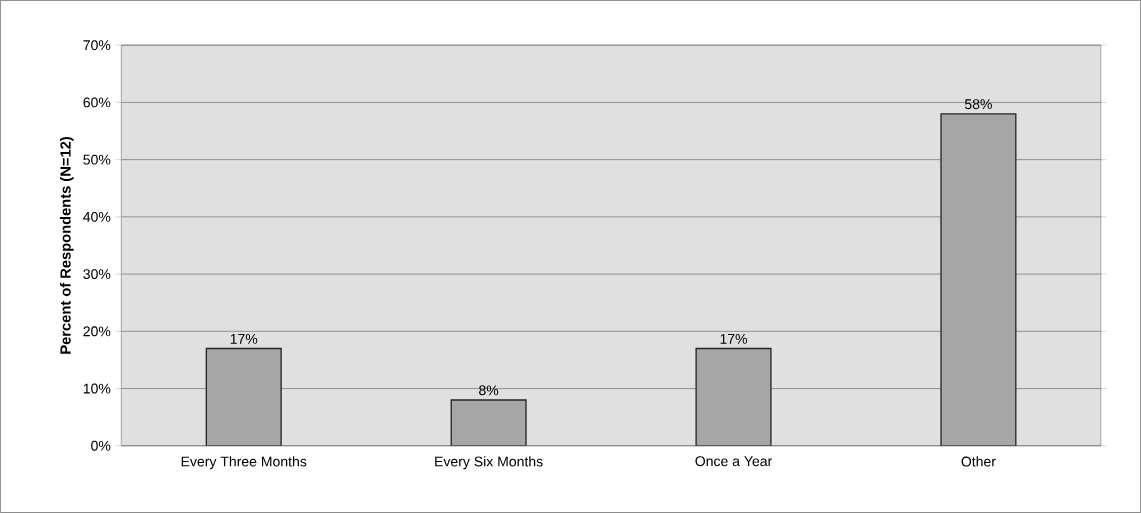 The height and width of the screenshot is (513, 1141). What do you see at coordinates (97, 102) in the screenshot?
I see `y-tick-label: 60%` at bounding box center [97, 102].